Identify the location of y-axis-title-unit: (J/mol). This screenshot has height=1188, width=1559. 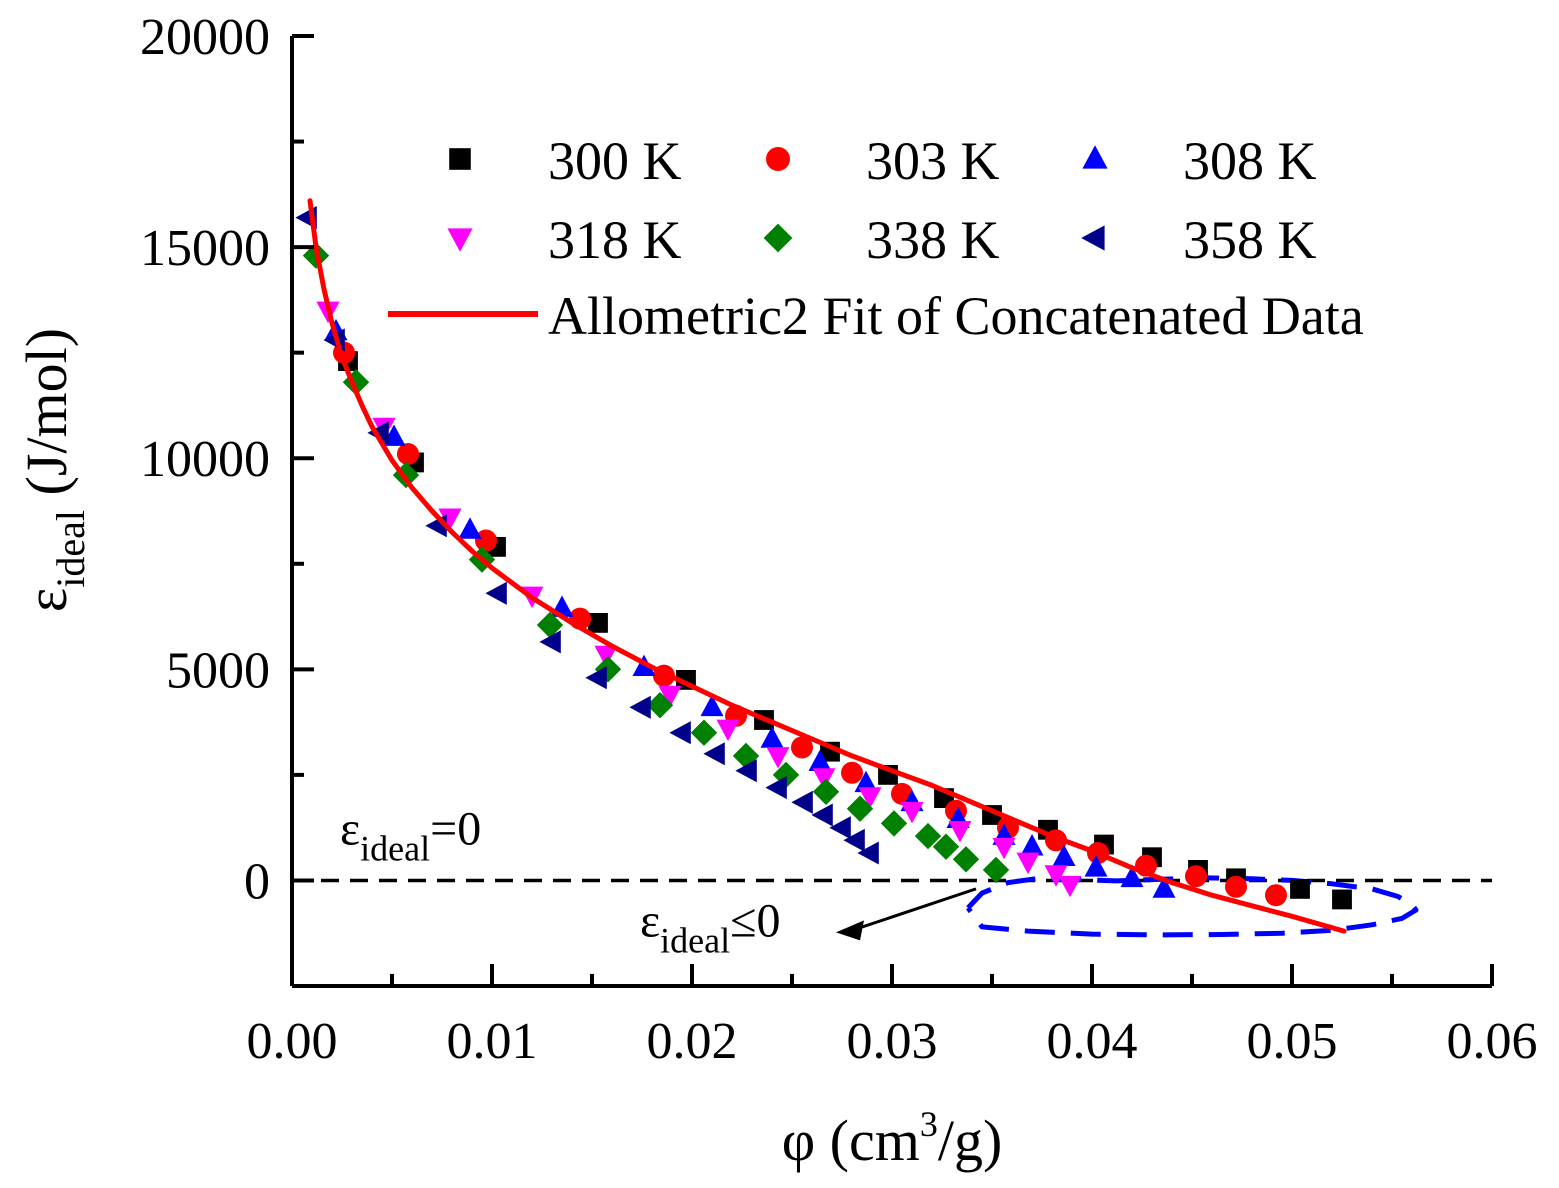
(46, 419).